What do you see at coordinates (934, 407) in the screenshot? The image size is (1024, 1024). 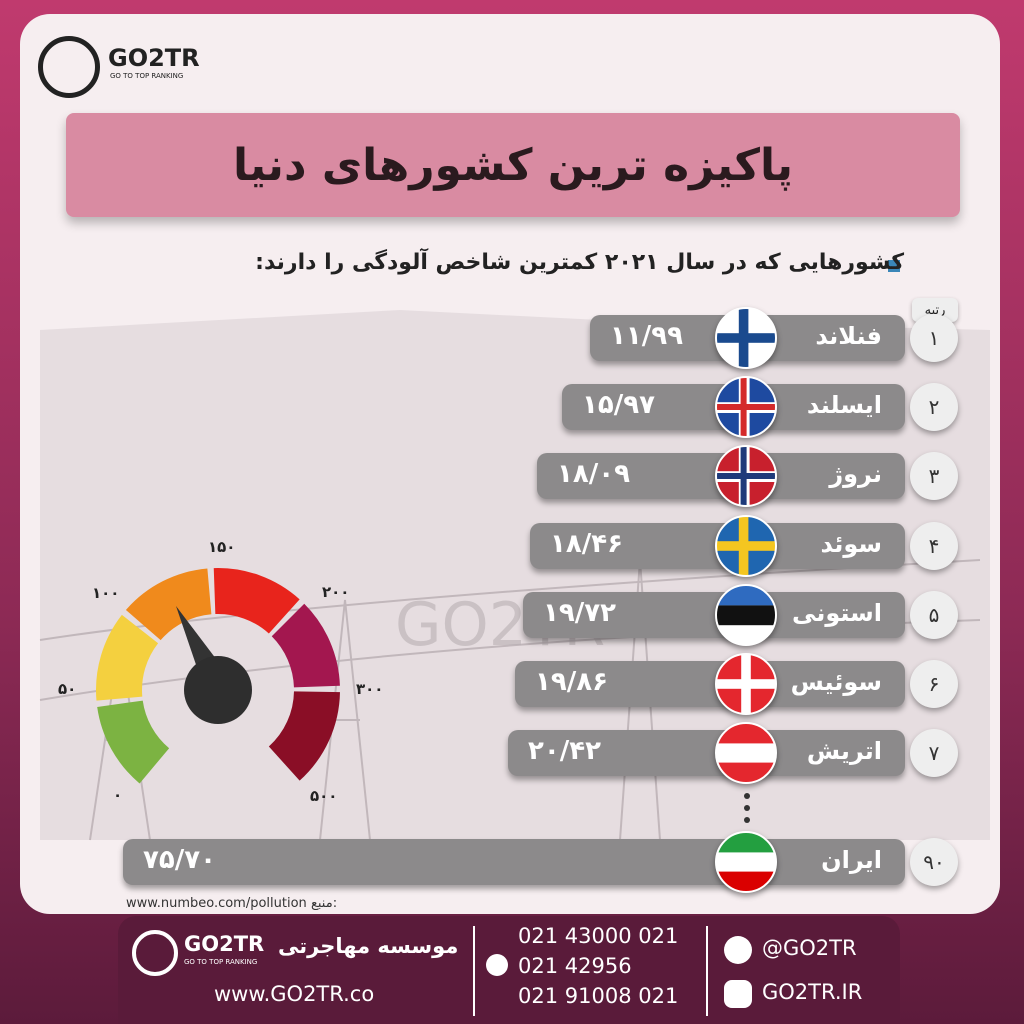 I see `row-rank: ۲` at bounding box center [934, 407].